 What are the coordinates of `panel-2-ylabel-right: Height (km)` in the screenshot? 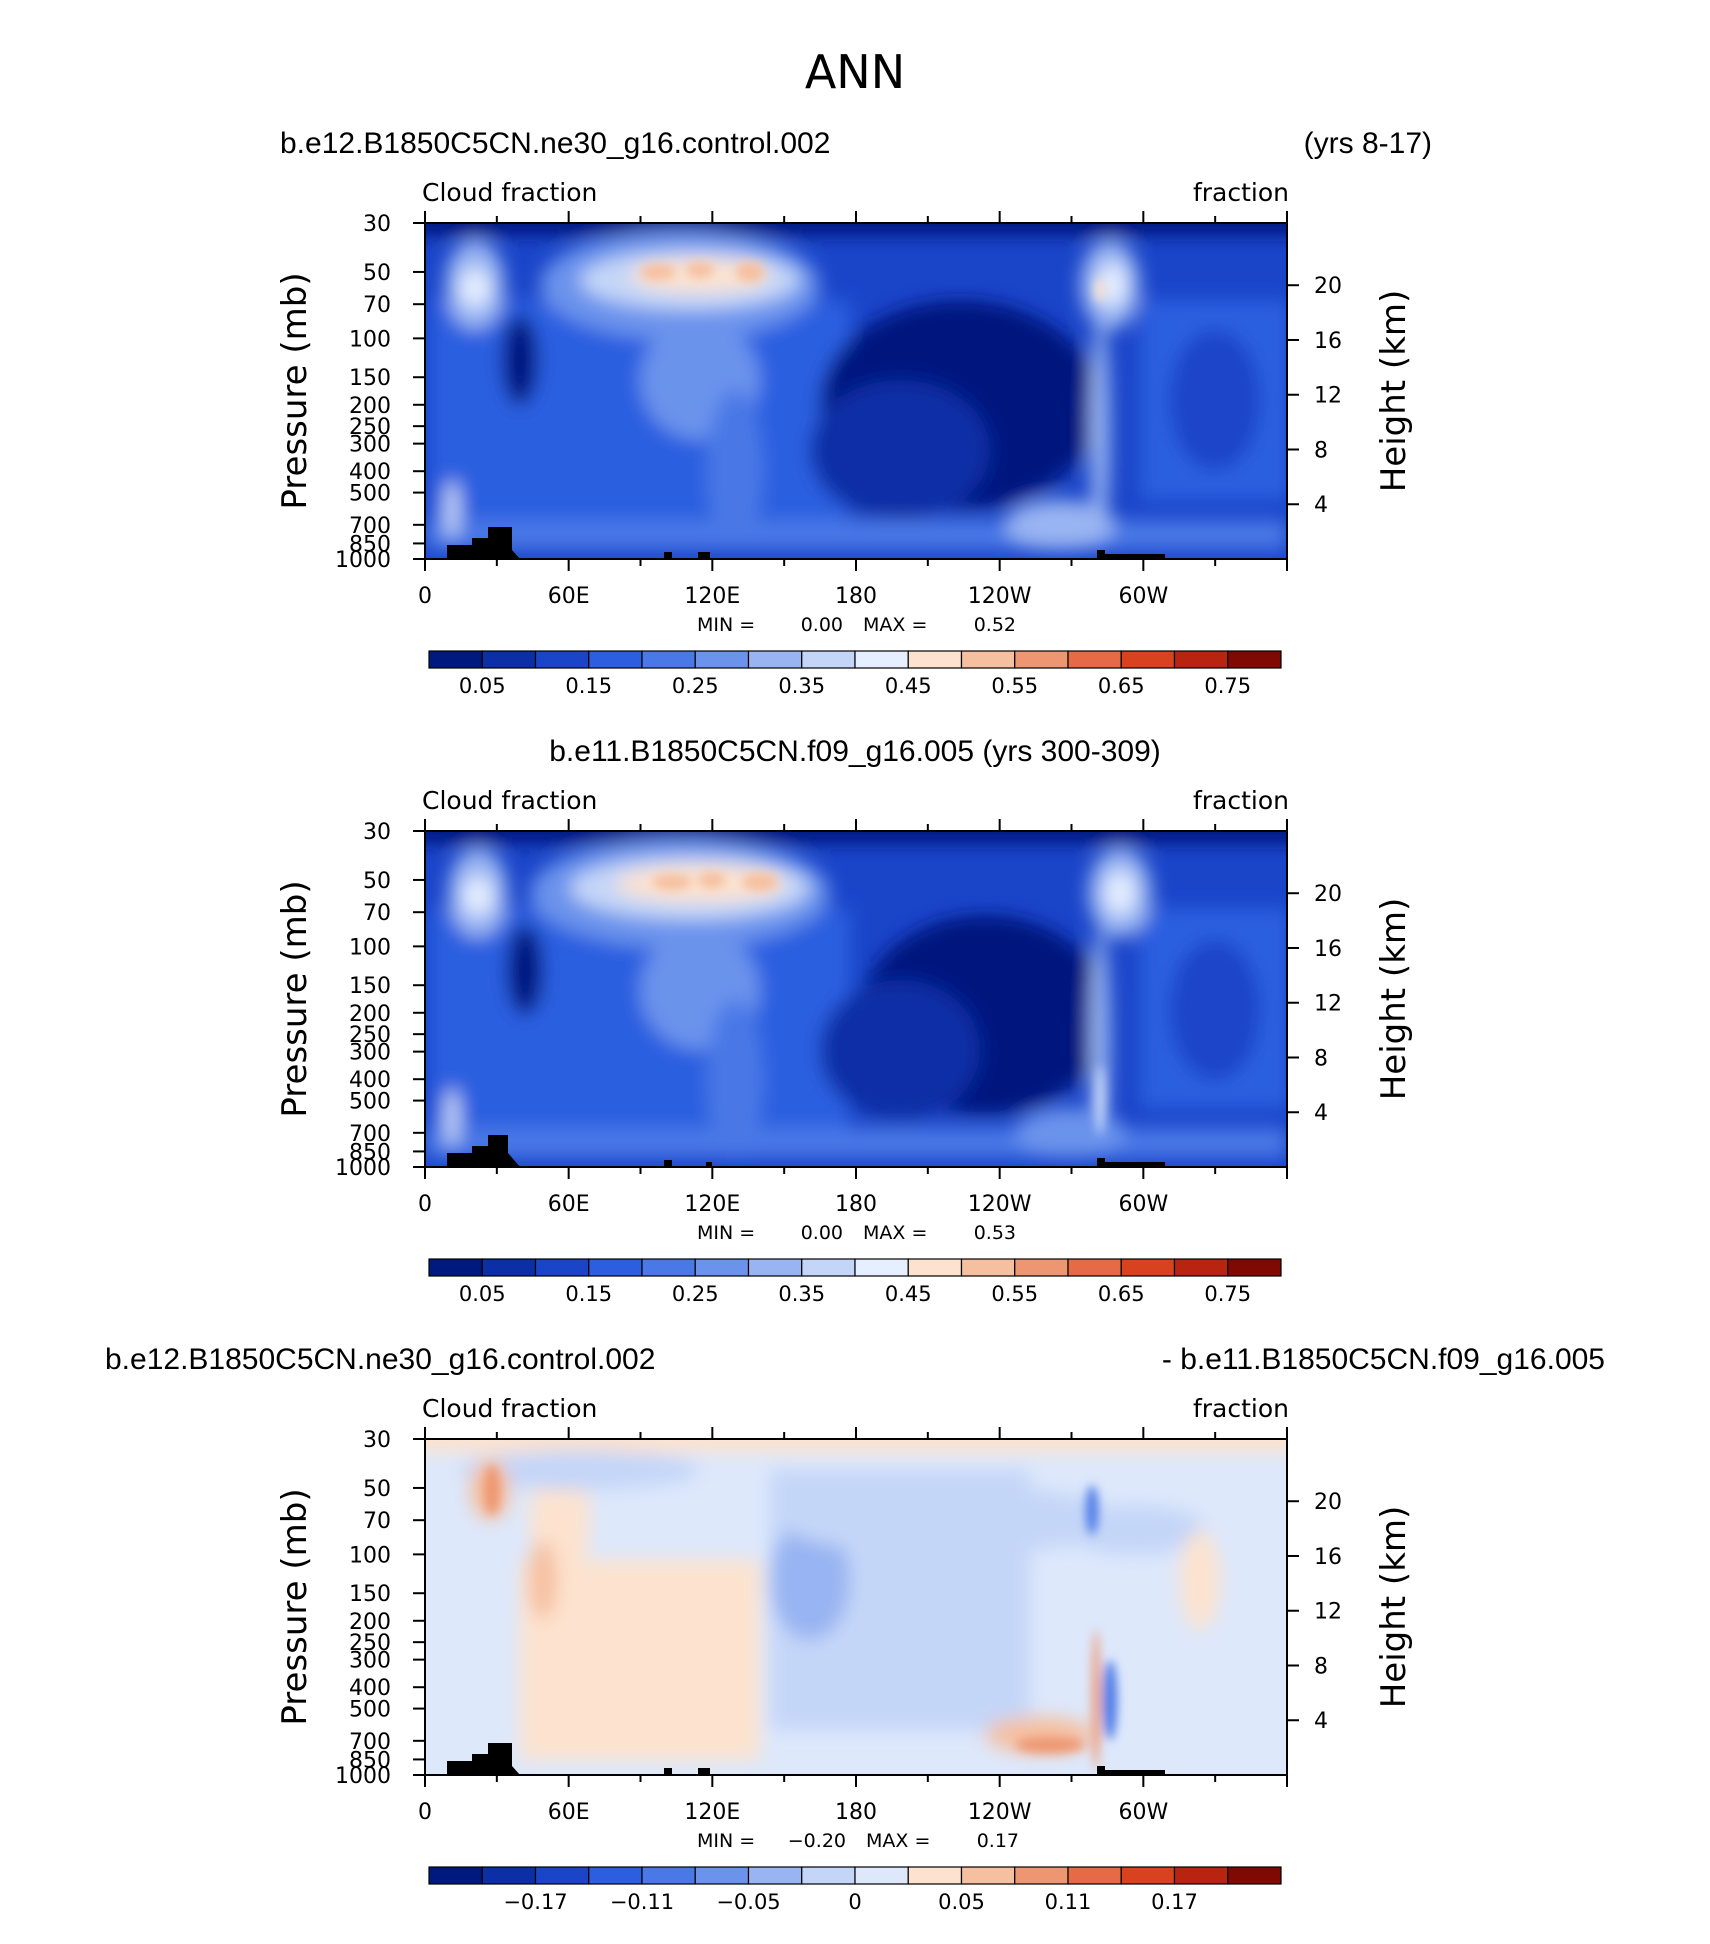 It's located at (1394, 999).